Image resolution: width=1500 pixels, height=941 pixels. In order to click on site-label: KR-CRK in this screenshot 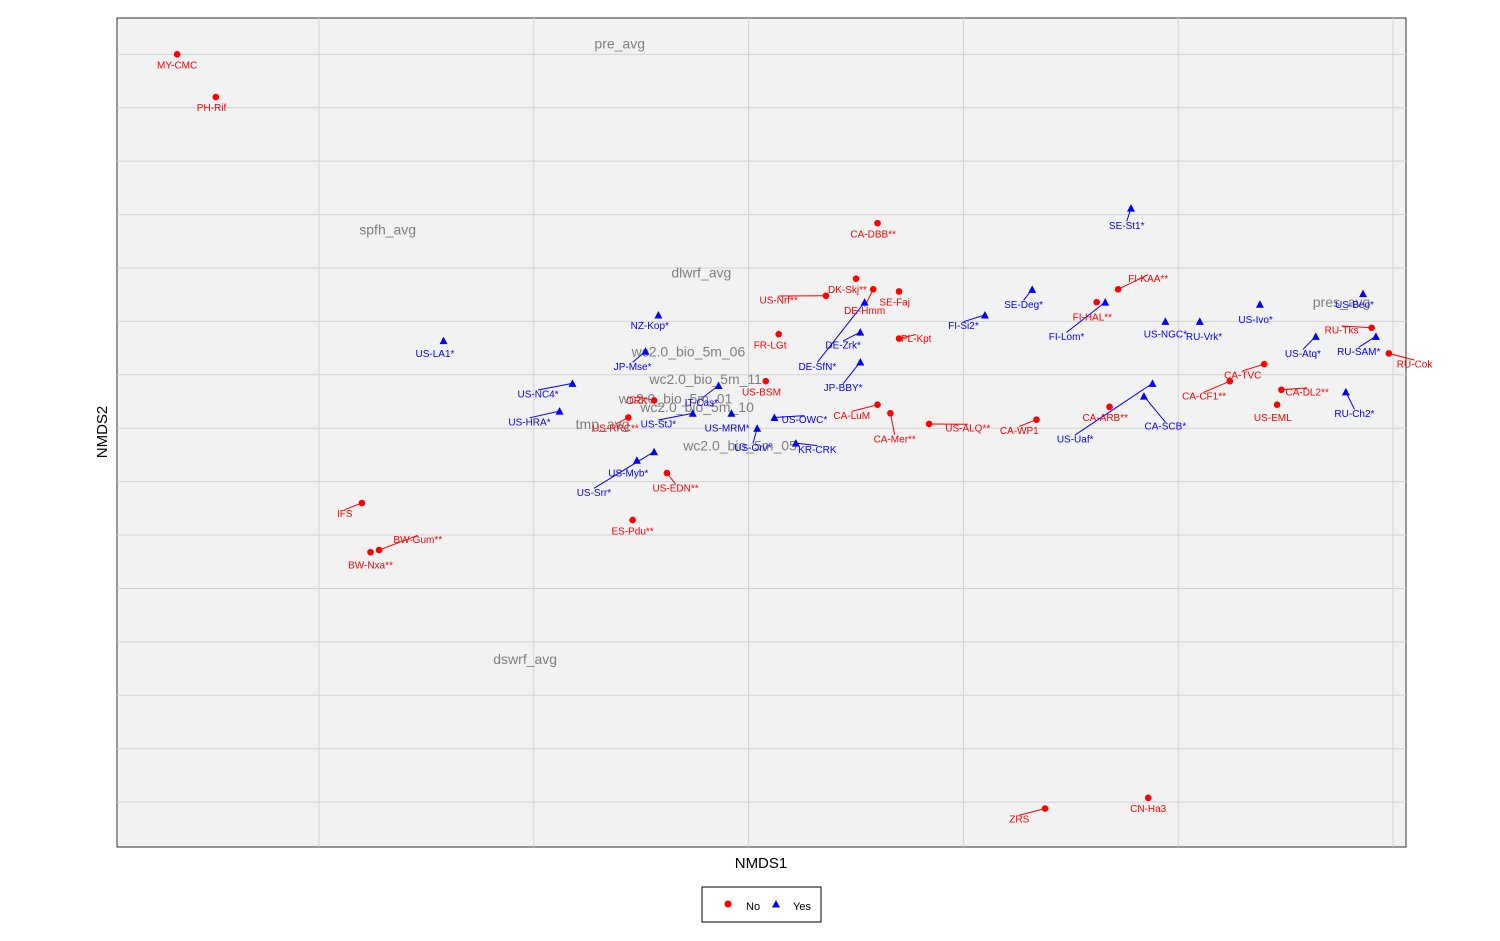, I will do `click(817, 450)`.